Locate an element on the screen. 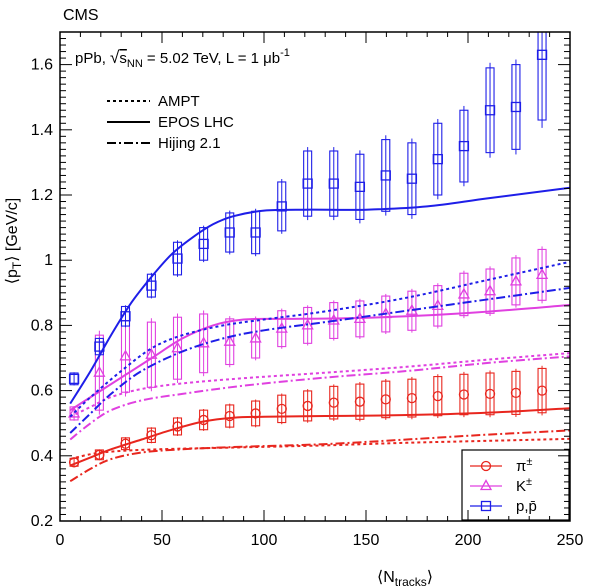  x-axis-label: ⟨Ntracks⟩ is located at coordinates (405, 578).